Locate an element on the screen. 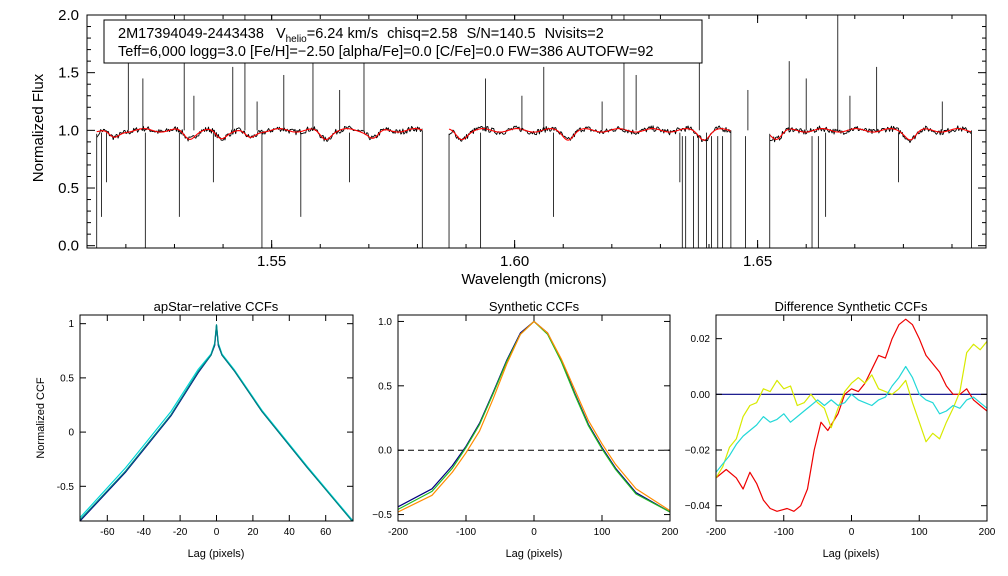 Image resolution: width=1008 pixels, height=576 pixels. y-tick-label: 2.0 is located at coordinates (68, 15).